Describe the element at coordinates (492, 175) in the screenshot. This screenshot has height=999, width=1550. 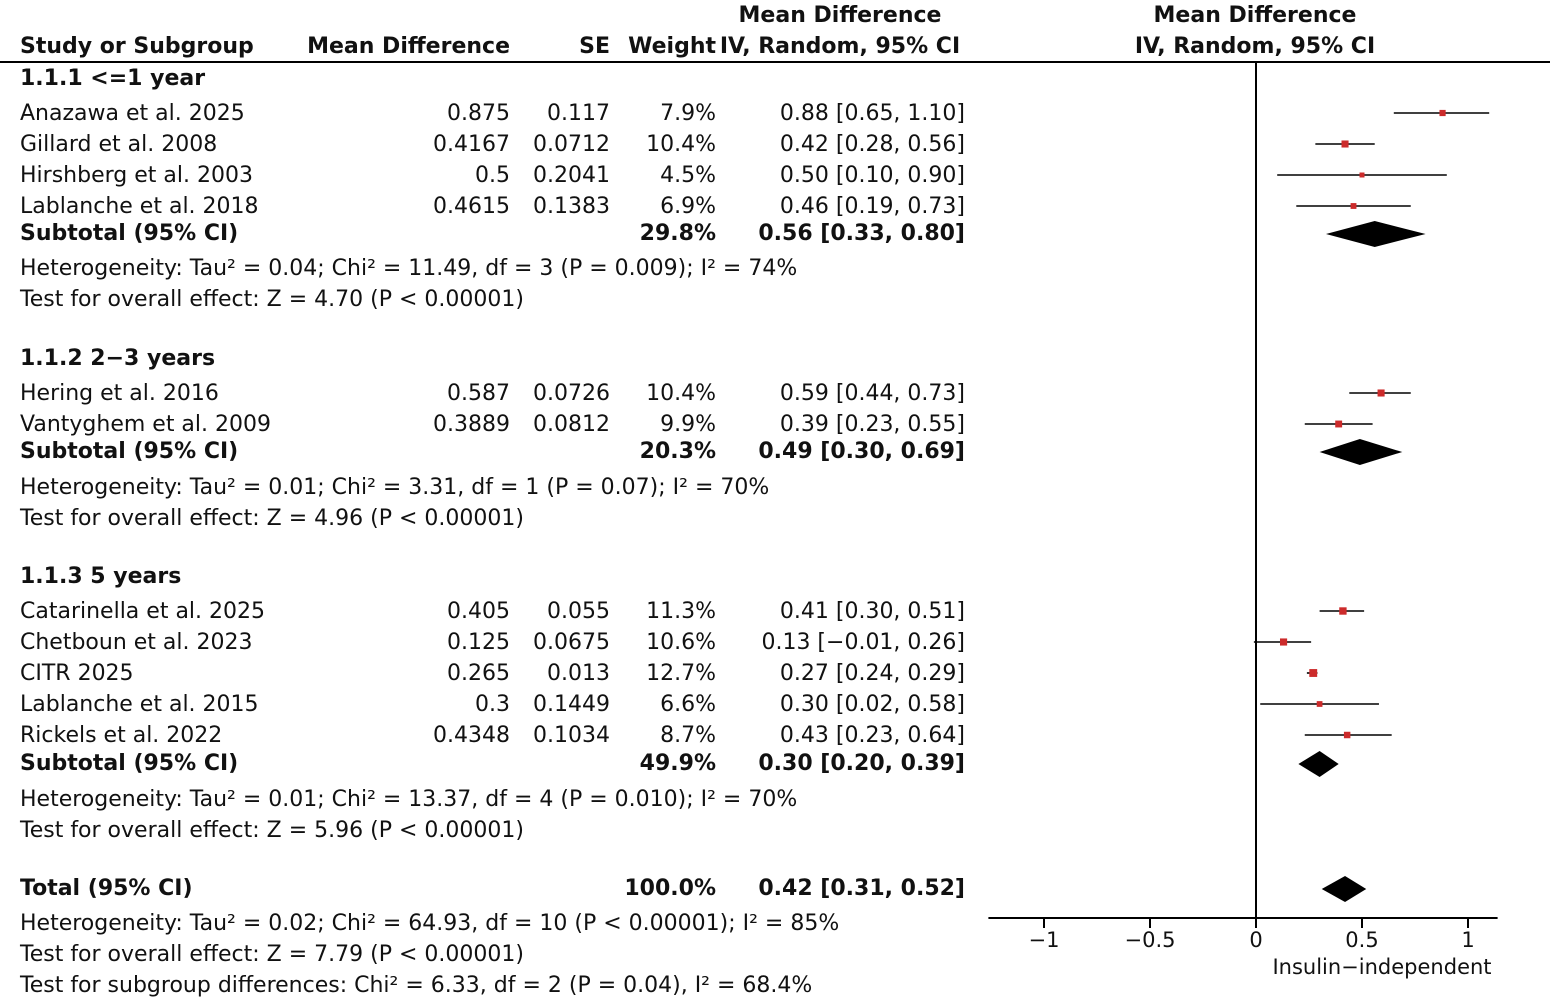
I see `study-md: 0.5` at that location.